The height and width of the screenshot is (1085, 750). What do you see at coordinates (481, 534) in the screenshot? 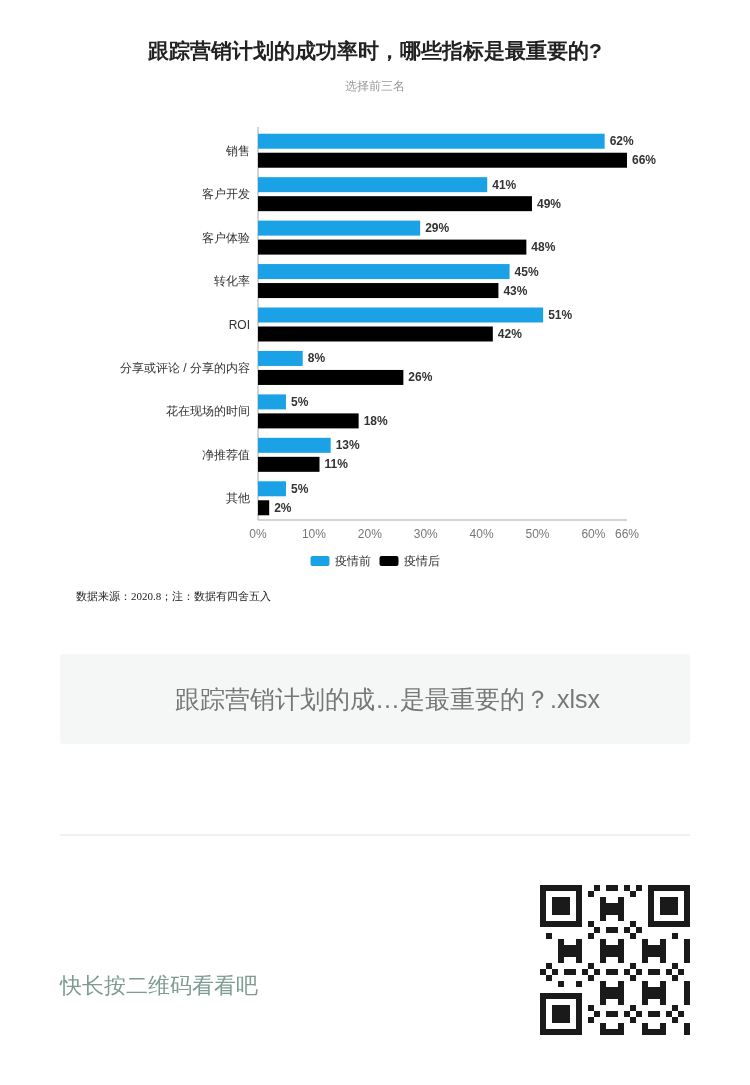
I see `x-tick-label: 40%` at bounding box center [481, 534].